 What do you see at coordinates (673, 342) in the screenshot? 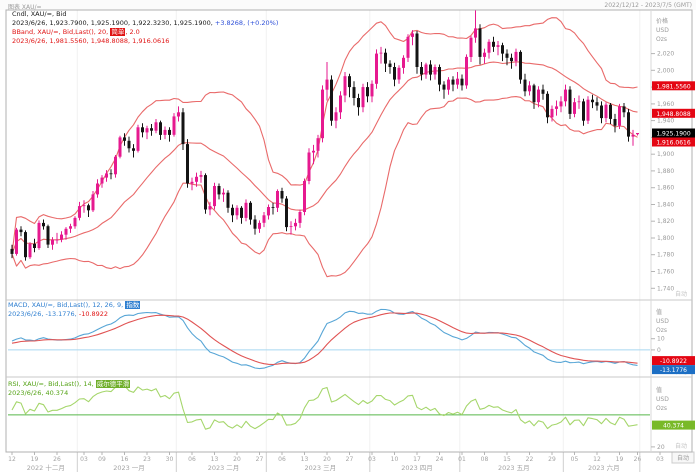
I see `macd-axis: 值USDOzs100自动-10.8922-13.1776` at bounding box center [673, 342].